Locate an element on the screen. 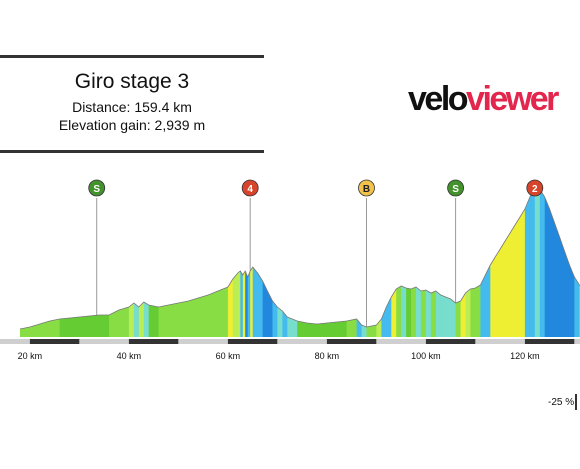  marker-label: B is located at coordinates (366, 189).